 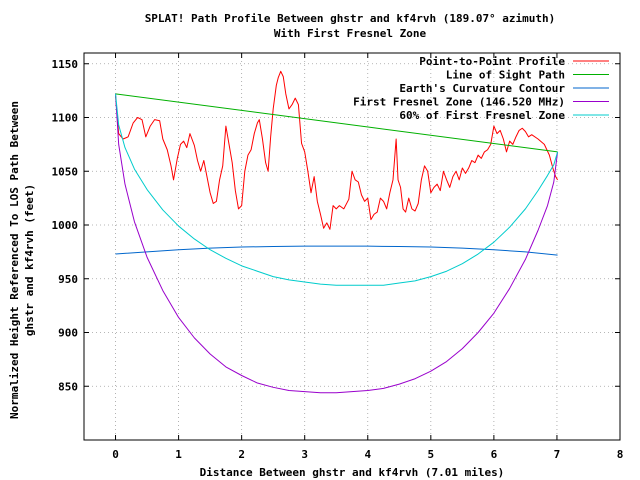 I want to click on x-tick-label: 5, so click(x=431, y=454).